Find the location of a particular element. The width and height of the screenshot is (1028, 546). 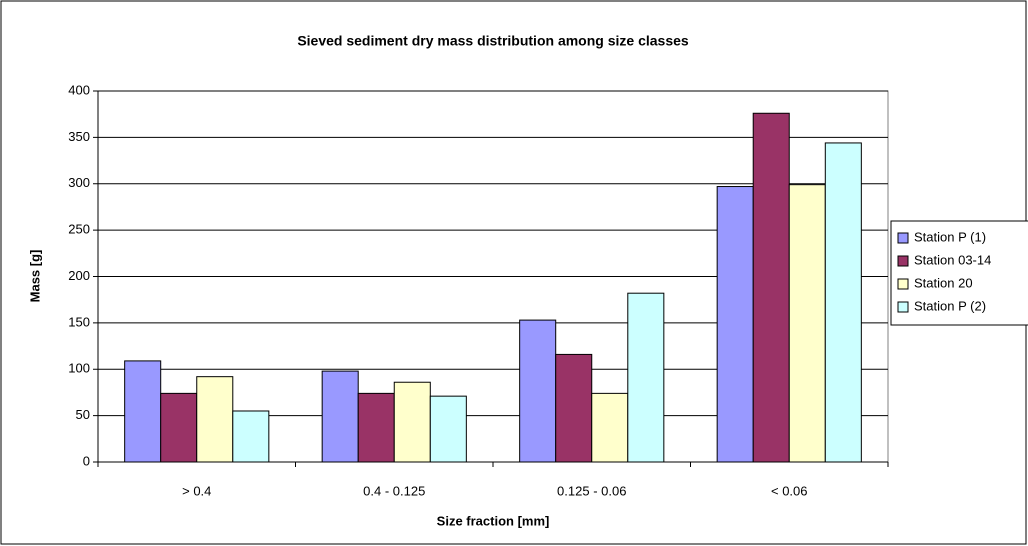

legend-label: Station 20 is located at coordinates (943, 282).